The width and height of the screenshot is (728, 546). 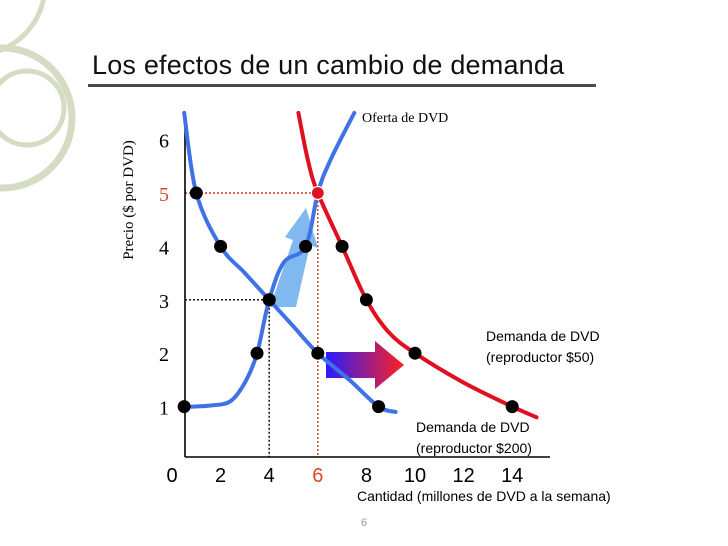 What do you see at coordinates (364, 523) in the screenshot?
I see `page-number: 6` at bounding box center [364, 523].